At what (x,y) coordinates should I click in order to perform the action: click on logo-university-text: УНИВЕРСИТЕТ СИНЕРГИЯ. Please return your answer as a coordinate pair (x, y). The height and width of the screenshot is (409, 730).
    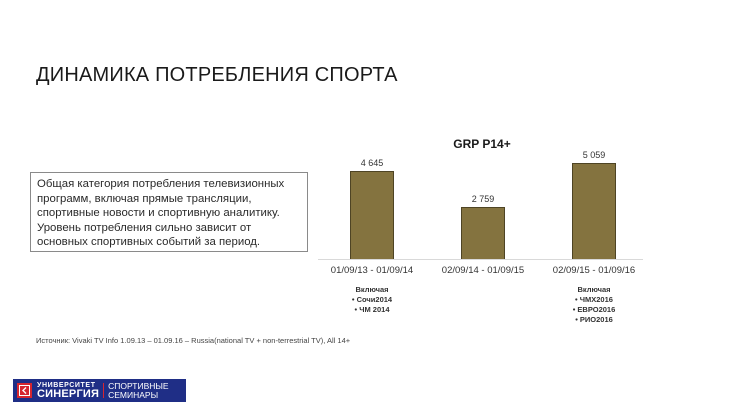
    Looking at the image, I should click on (68, 391).